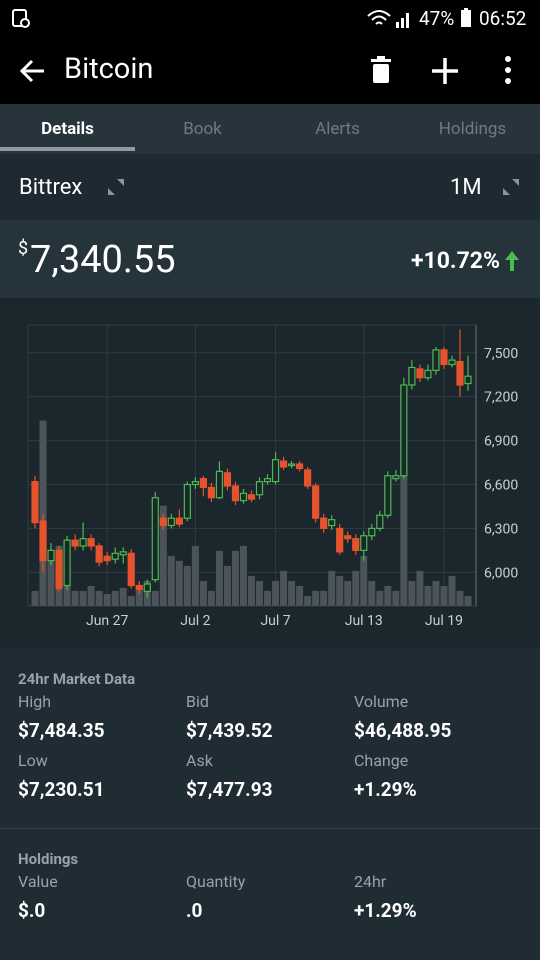 The width and height of the screenshot is (540, 960). I want to click on tab: Alerts, so click(337, 129).